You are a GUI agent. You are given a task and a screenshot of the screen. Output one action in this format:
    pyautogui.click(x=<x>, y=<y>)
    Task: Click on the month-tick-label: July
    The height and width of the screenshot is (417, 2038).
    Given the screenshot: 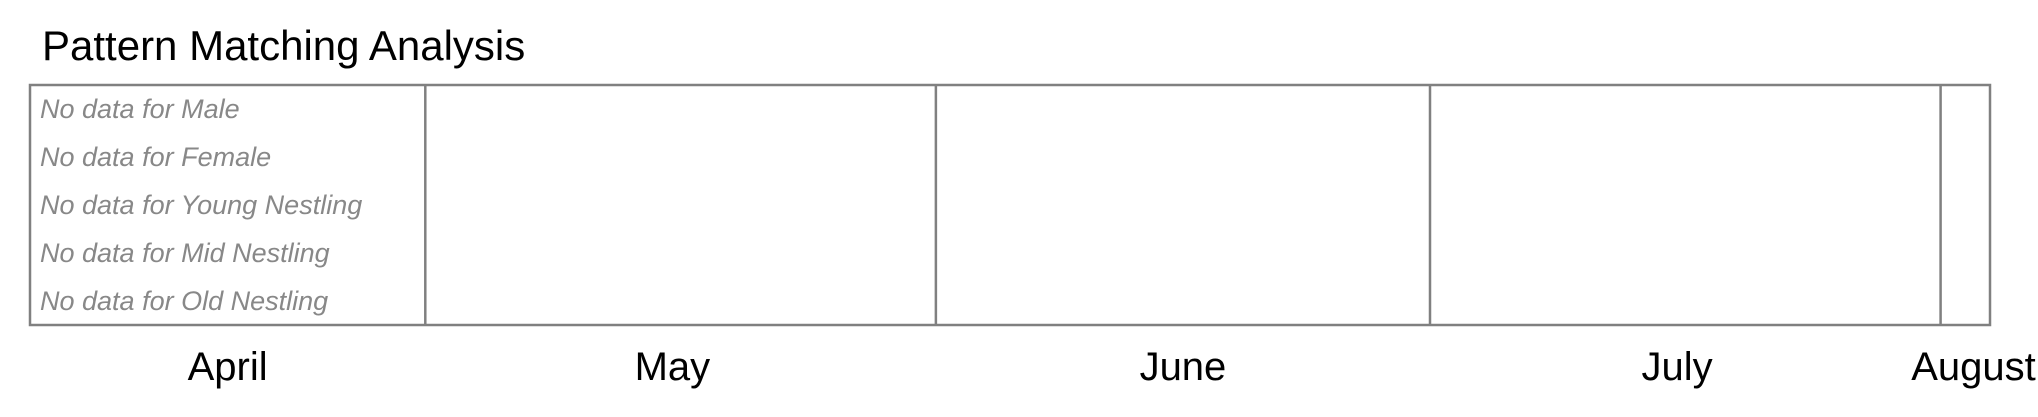 What is the action you would take?
    pyautogui.click(x=1676, y=367)
    